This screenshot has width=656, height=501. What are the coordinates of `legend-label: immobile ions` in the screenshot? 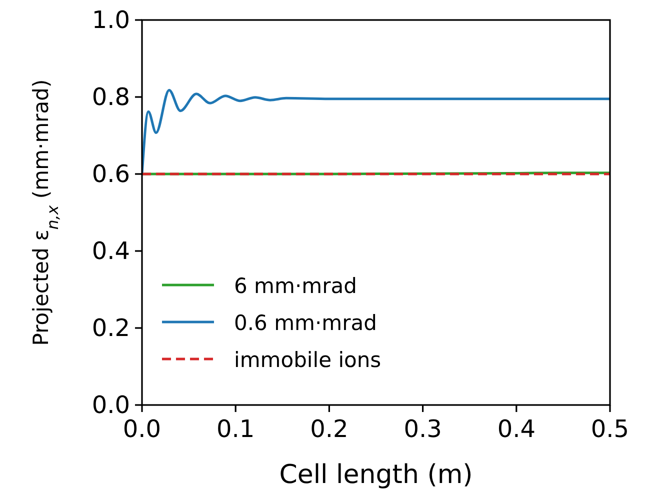 It's located at (308, 360).